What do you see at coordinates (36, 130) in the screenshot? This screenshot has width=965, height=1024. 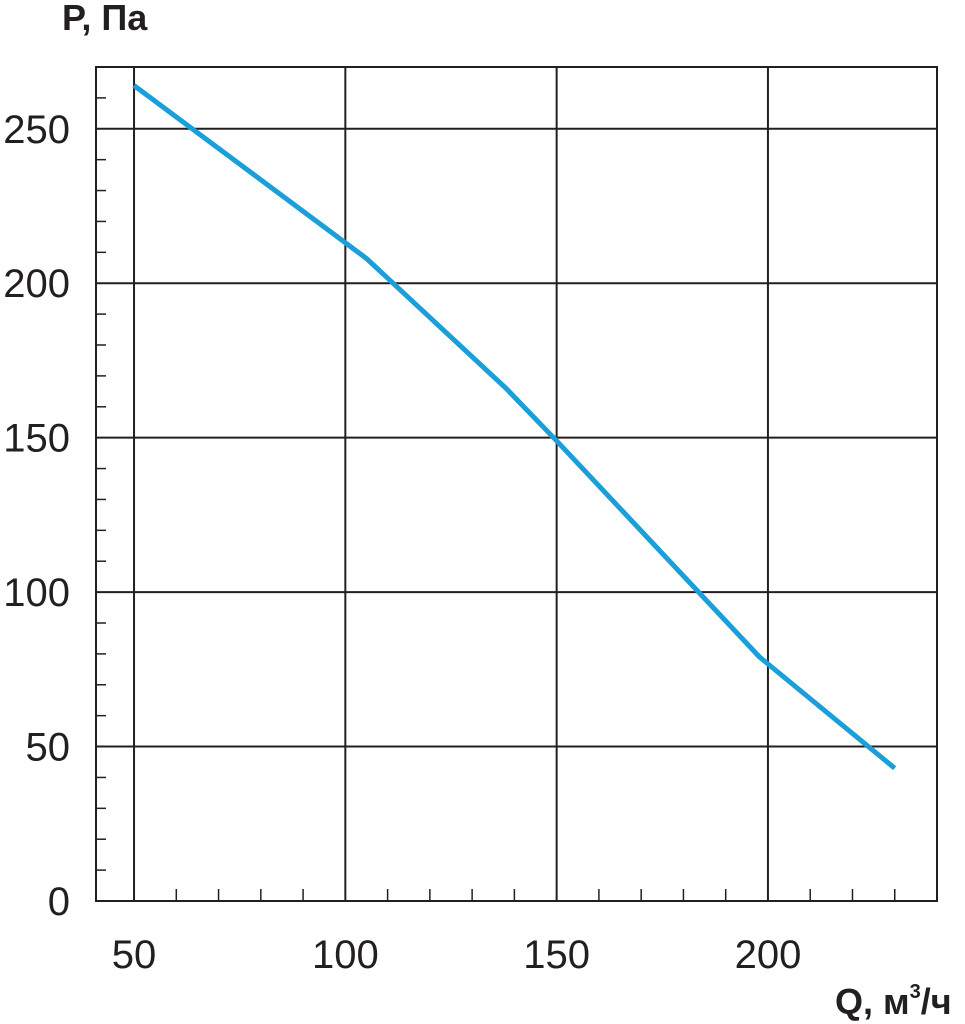 I see `y-tick-label: 250` at bounding box center [36, 130].